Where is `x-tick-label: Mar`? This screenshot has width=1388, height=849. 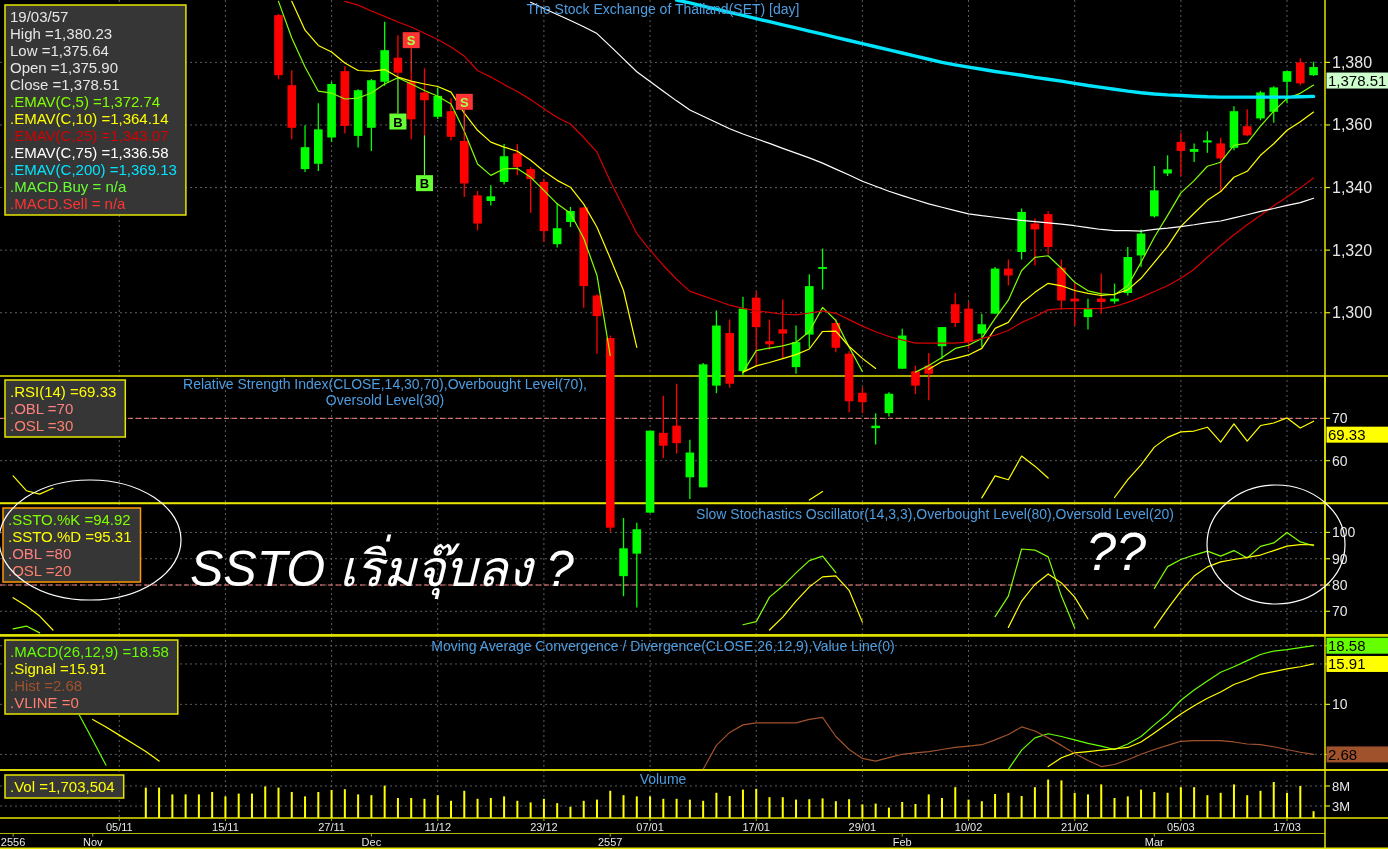
x-tick-label: Mar is located at coordinates (1154, 842).